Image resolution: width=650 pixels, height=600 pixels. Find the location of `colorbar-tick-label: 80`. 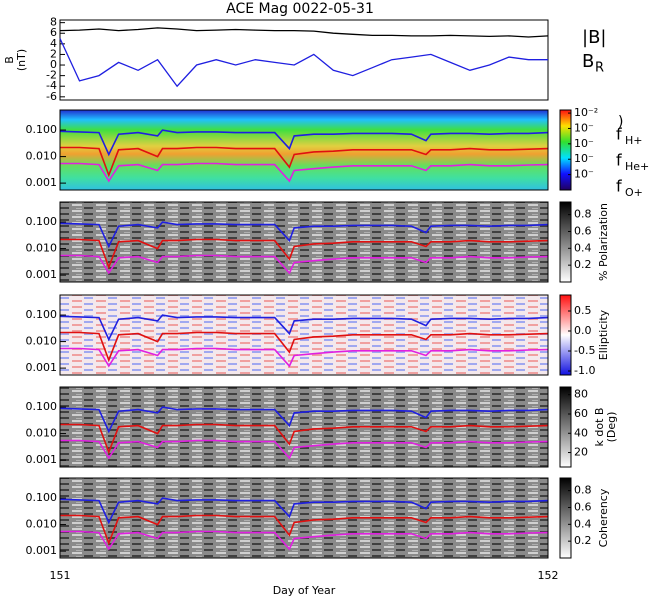

colorbar-tick-label: 80 is located at coordinates (581, 394).